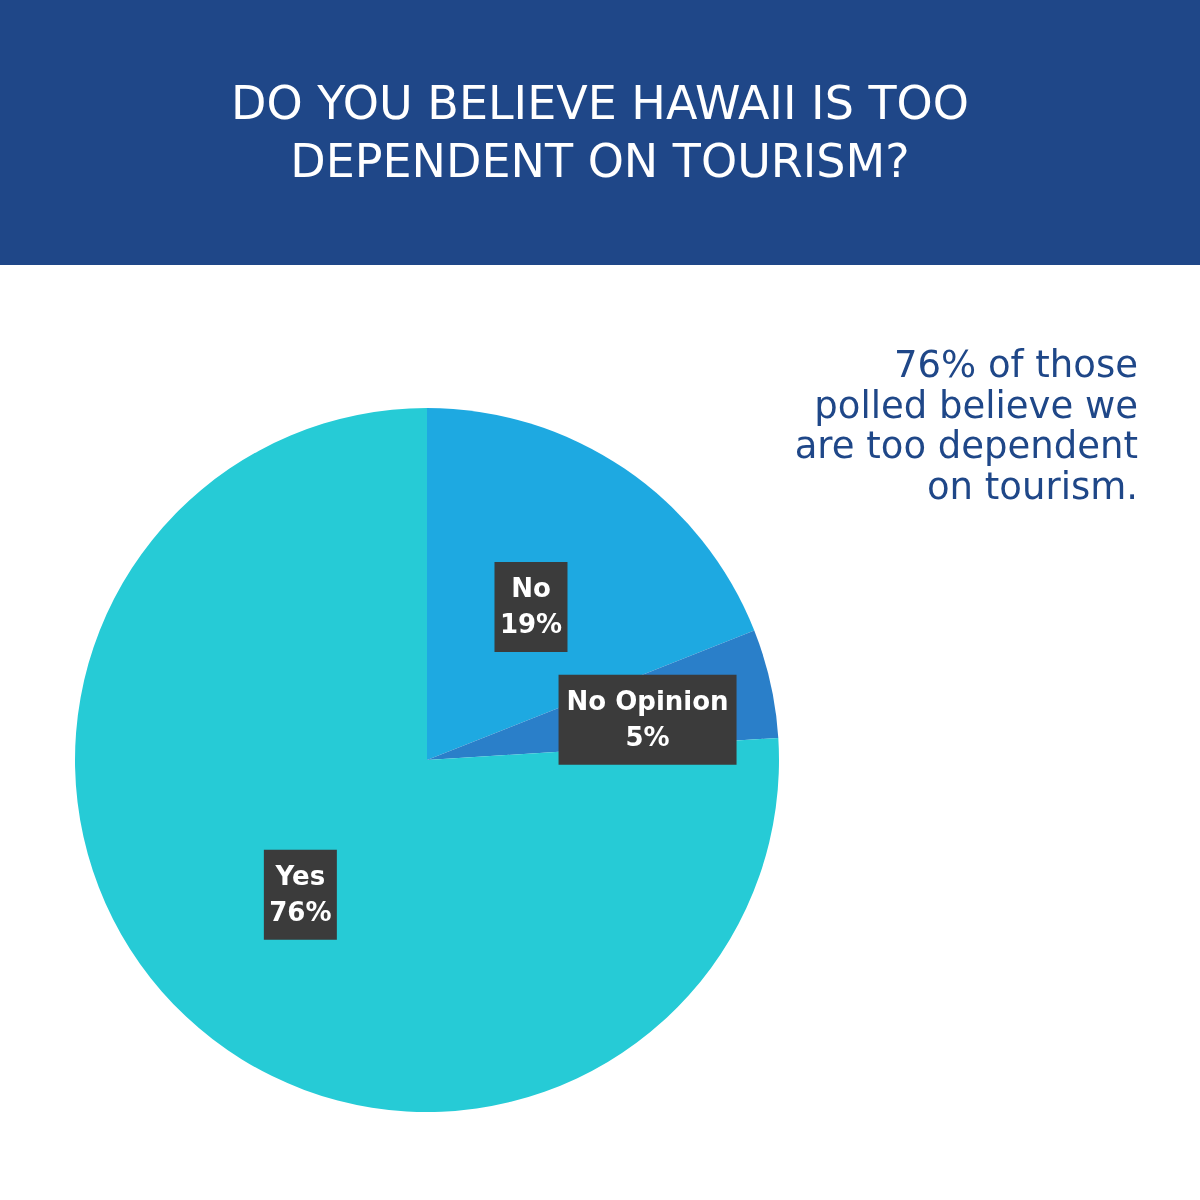 This screenshot has height=1200, width=1200. What do you see at coordinates (647, 736) in the screenshot?
I see `data-label: 5%` at bounding box center [647, 736].